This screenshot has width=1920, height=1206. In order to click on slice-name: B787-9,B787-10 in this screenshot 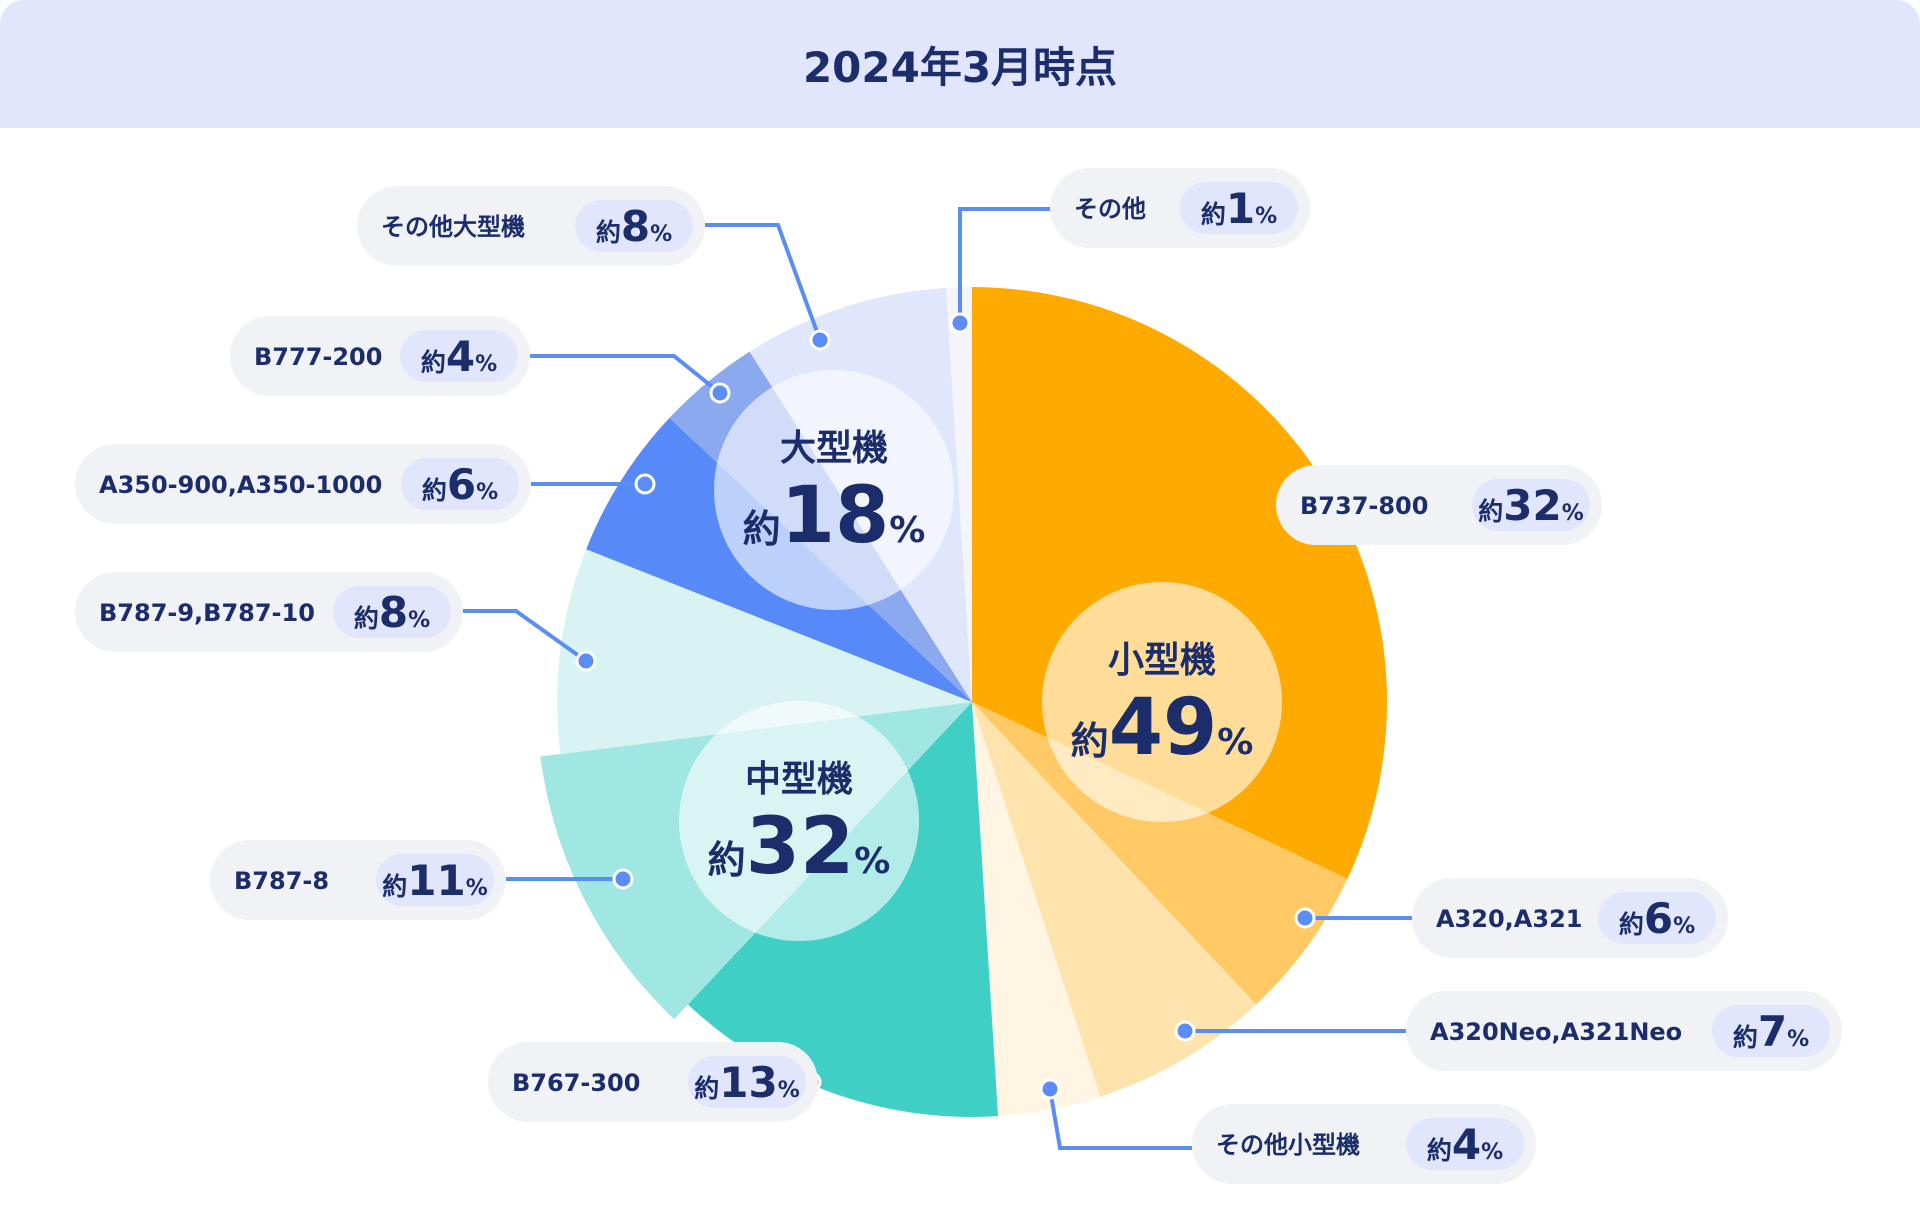, I will do `click(207, 613)`.